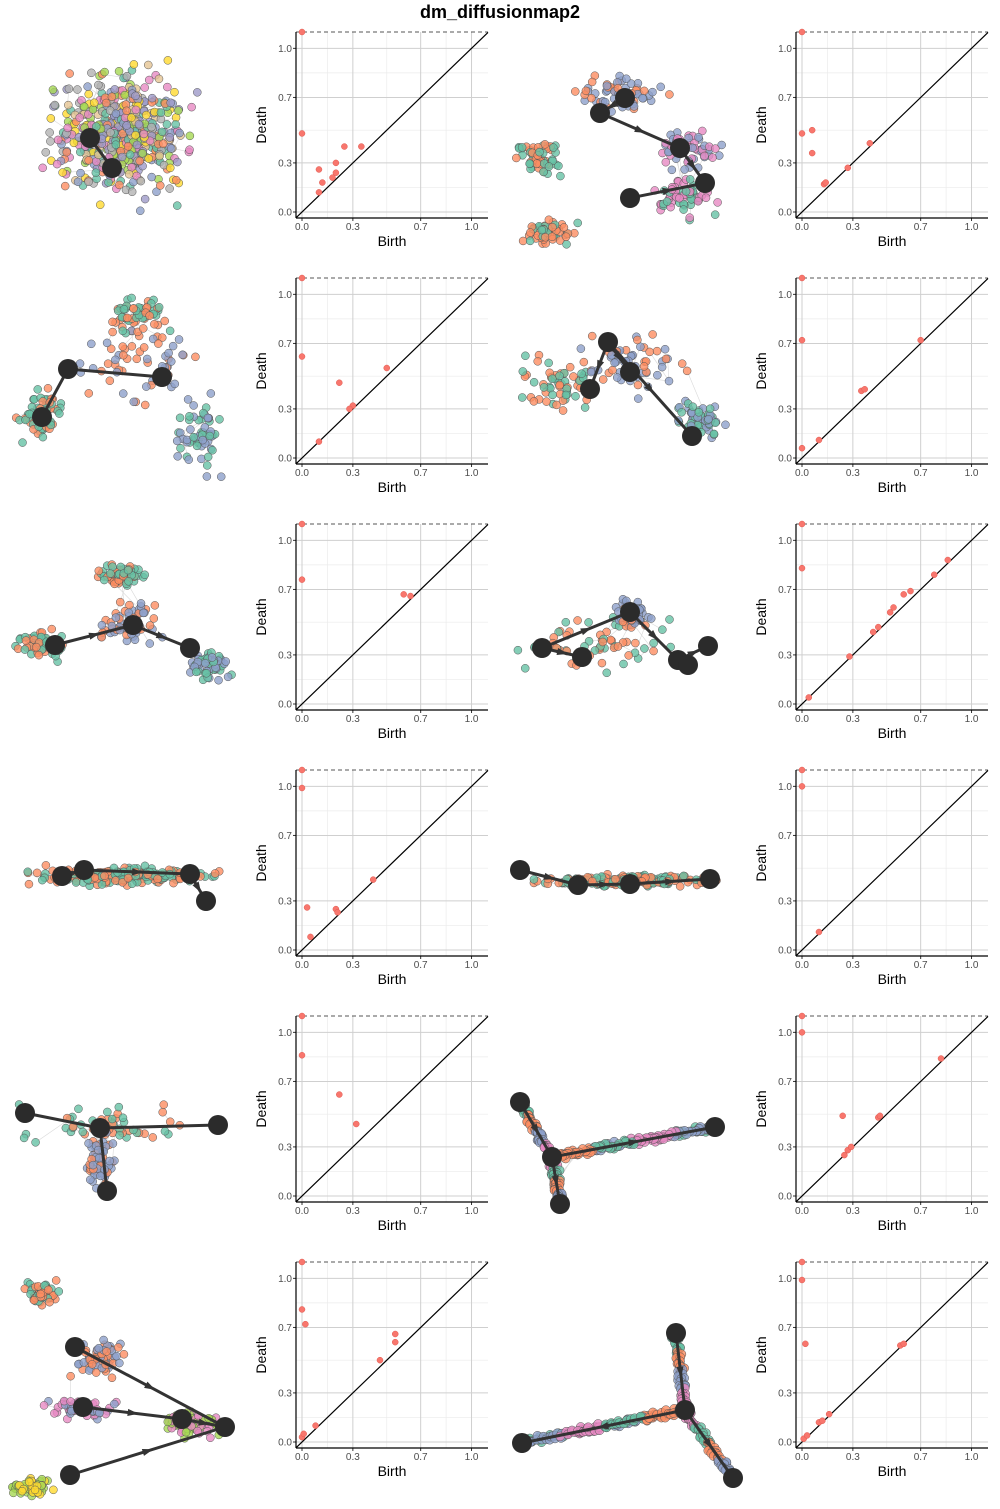  Describe the element at coordinates (785, 836) in the screenshot. I see `y-tick-label: 0.7` at that location.